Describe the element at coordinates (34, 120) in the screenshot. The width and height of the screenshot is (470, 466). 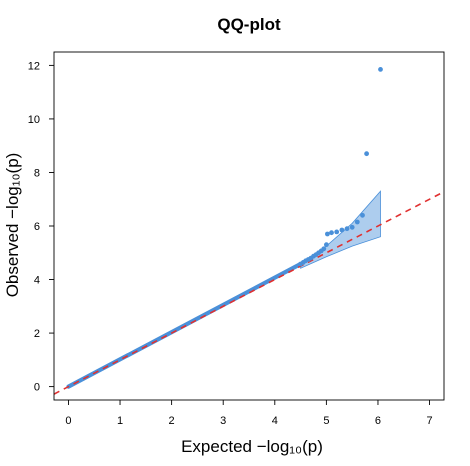
I see `y-tick-label: 10` at that location.